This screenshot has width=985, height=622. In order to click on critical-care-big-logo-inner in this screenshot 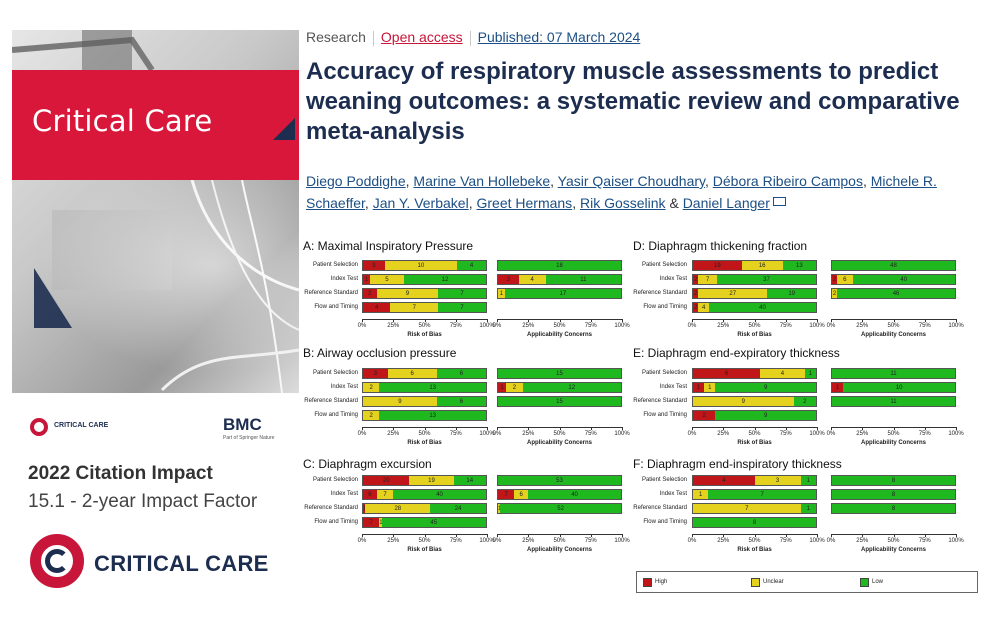, I will do `click(57, 561)`.